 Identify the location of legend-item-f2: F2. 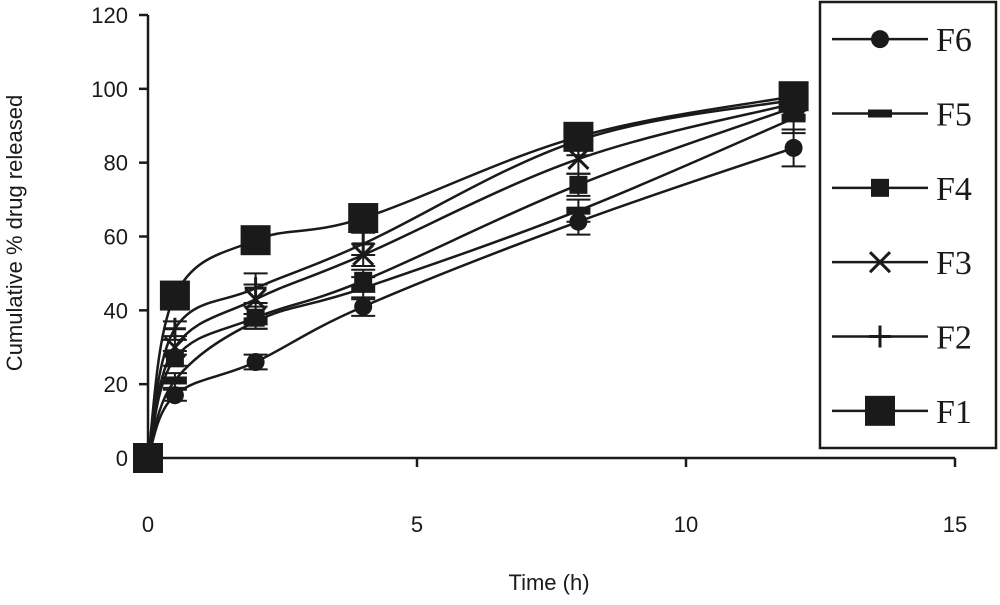
(902, 338).